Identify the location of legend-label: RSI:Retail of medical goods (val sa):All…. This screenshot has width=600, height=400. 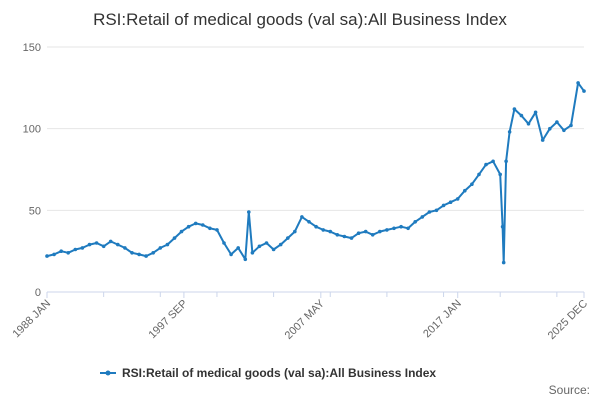
(279, 373).